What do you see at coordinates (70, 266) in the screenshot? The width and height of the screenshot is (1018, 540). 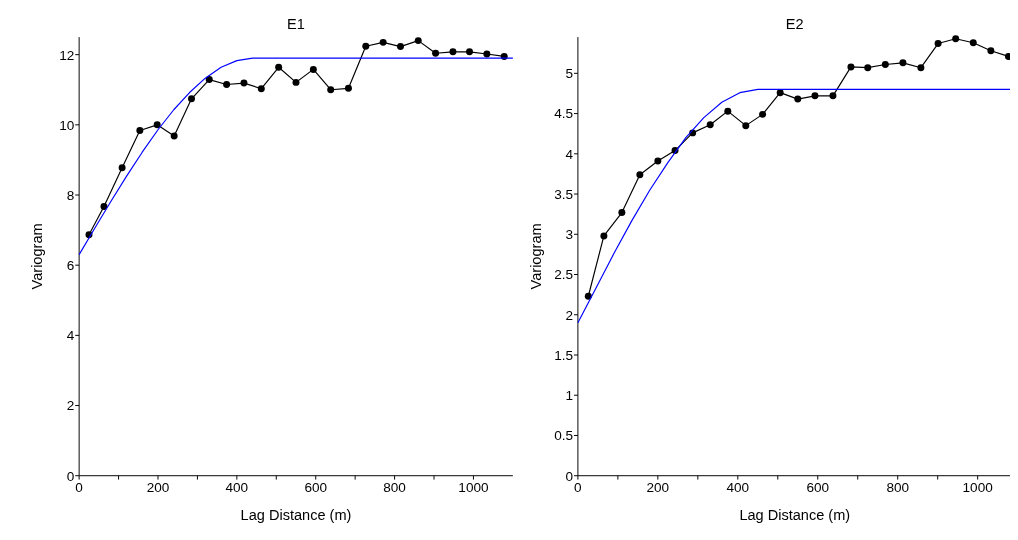 I see `y-tick-label: 6` at bounding box center [70, 266].